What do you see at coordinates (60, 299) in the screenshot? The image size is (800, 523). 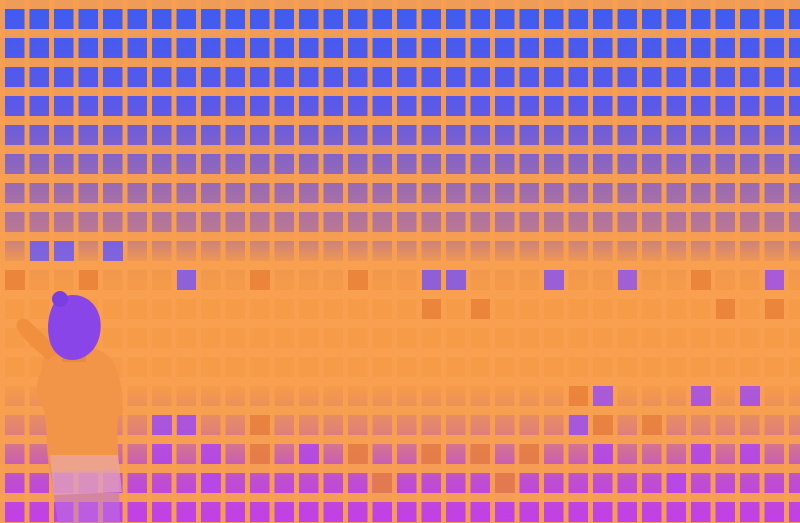 I see `hair-bun` at bounding box center [60, 299].